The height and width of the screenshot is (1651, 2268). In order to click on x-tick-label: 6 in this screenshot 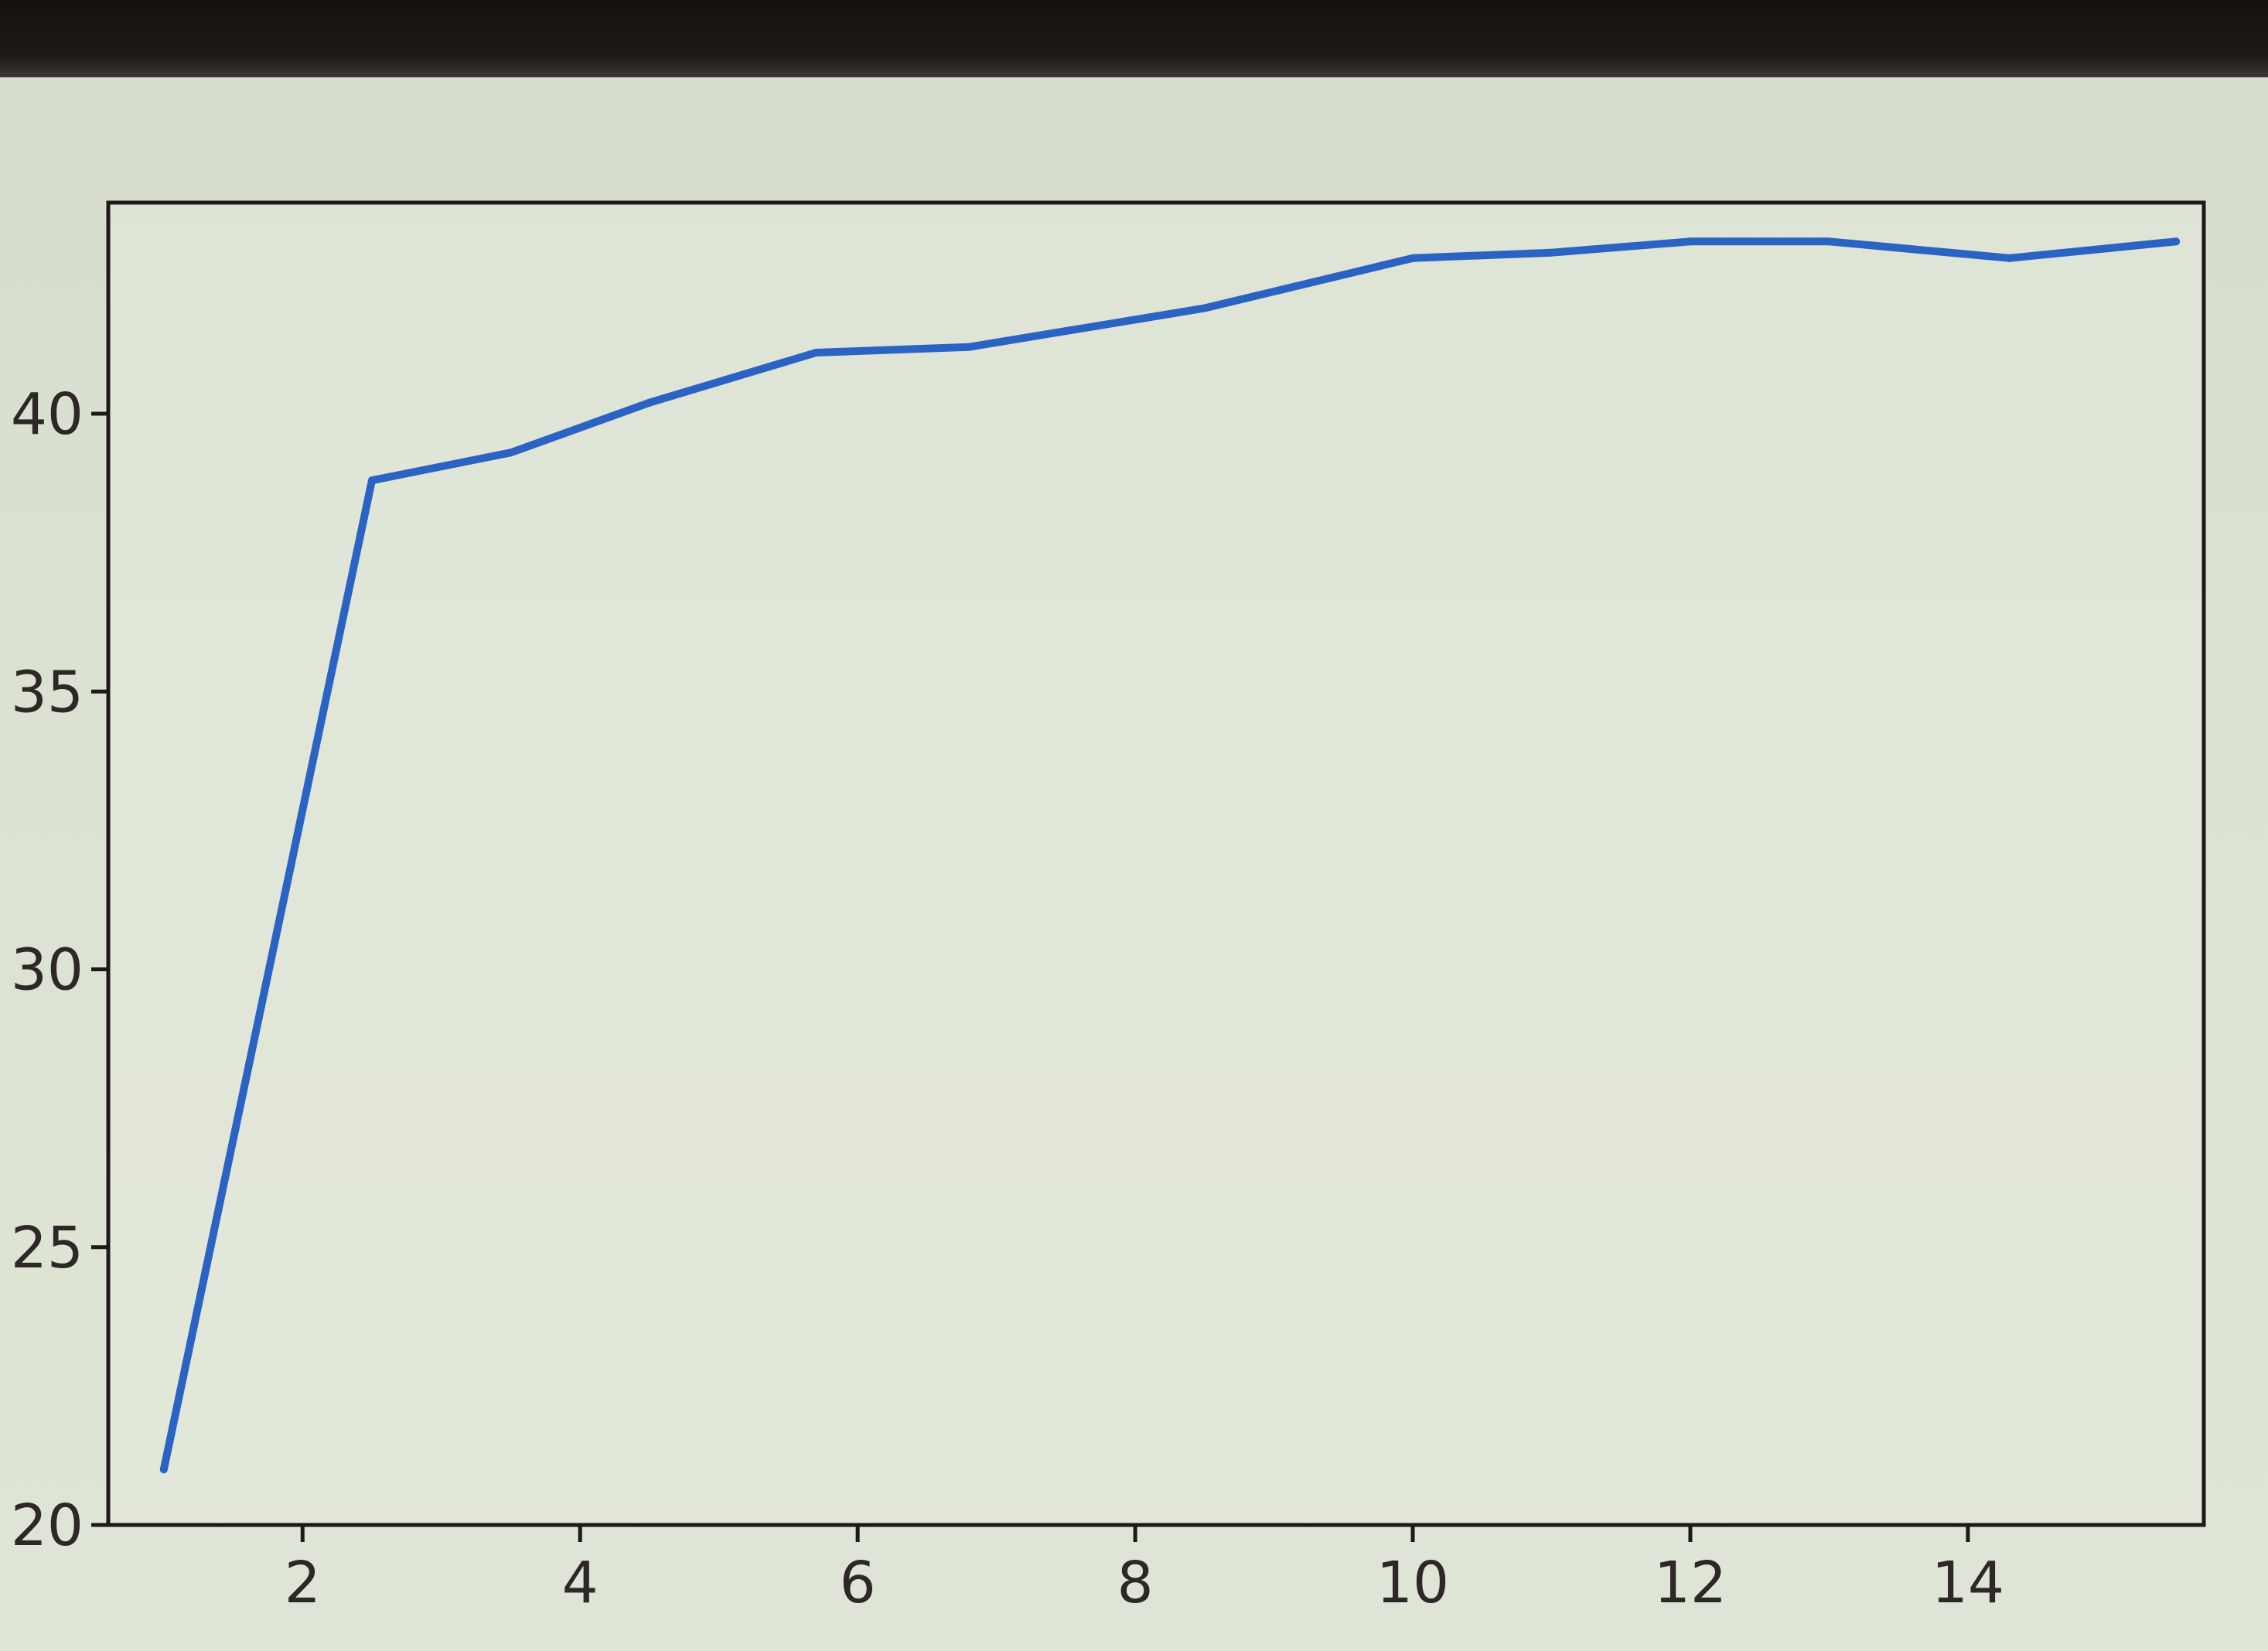, I will do `click(858, 1583)`.